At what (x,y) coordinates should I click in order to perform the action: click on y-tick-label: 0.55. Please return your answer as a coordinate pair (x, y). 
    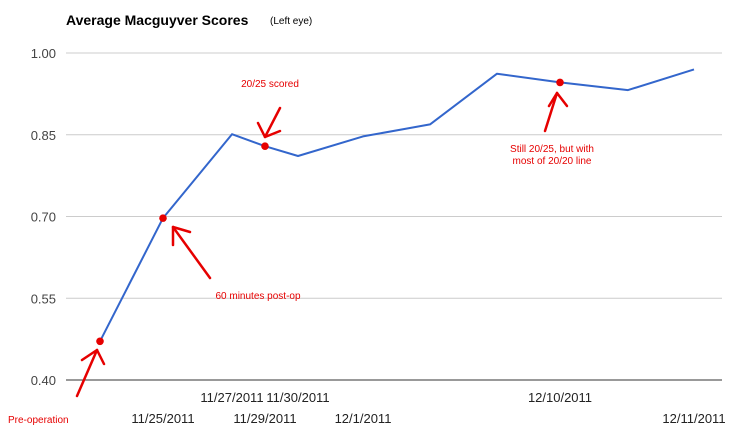
    Looking at the image, I should click on (43, 298).